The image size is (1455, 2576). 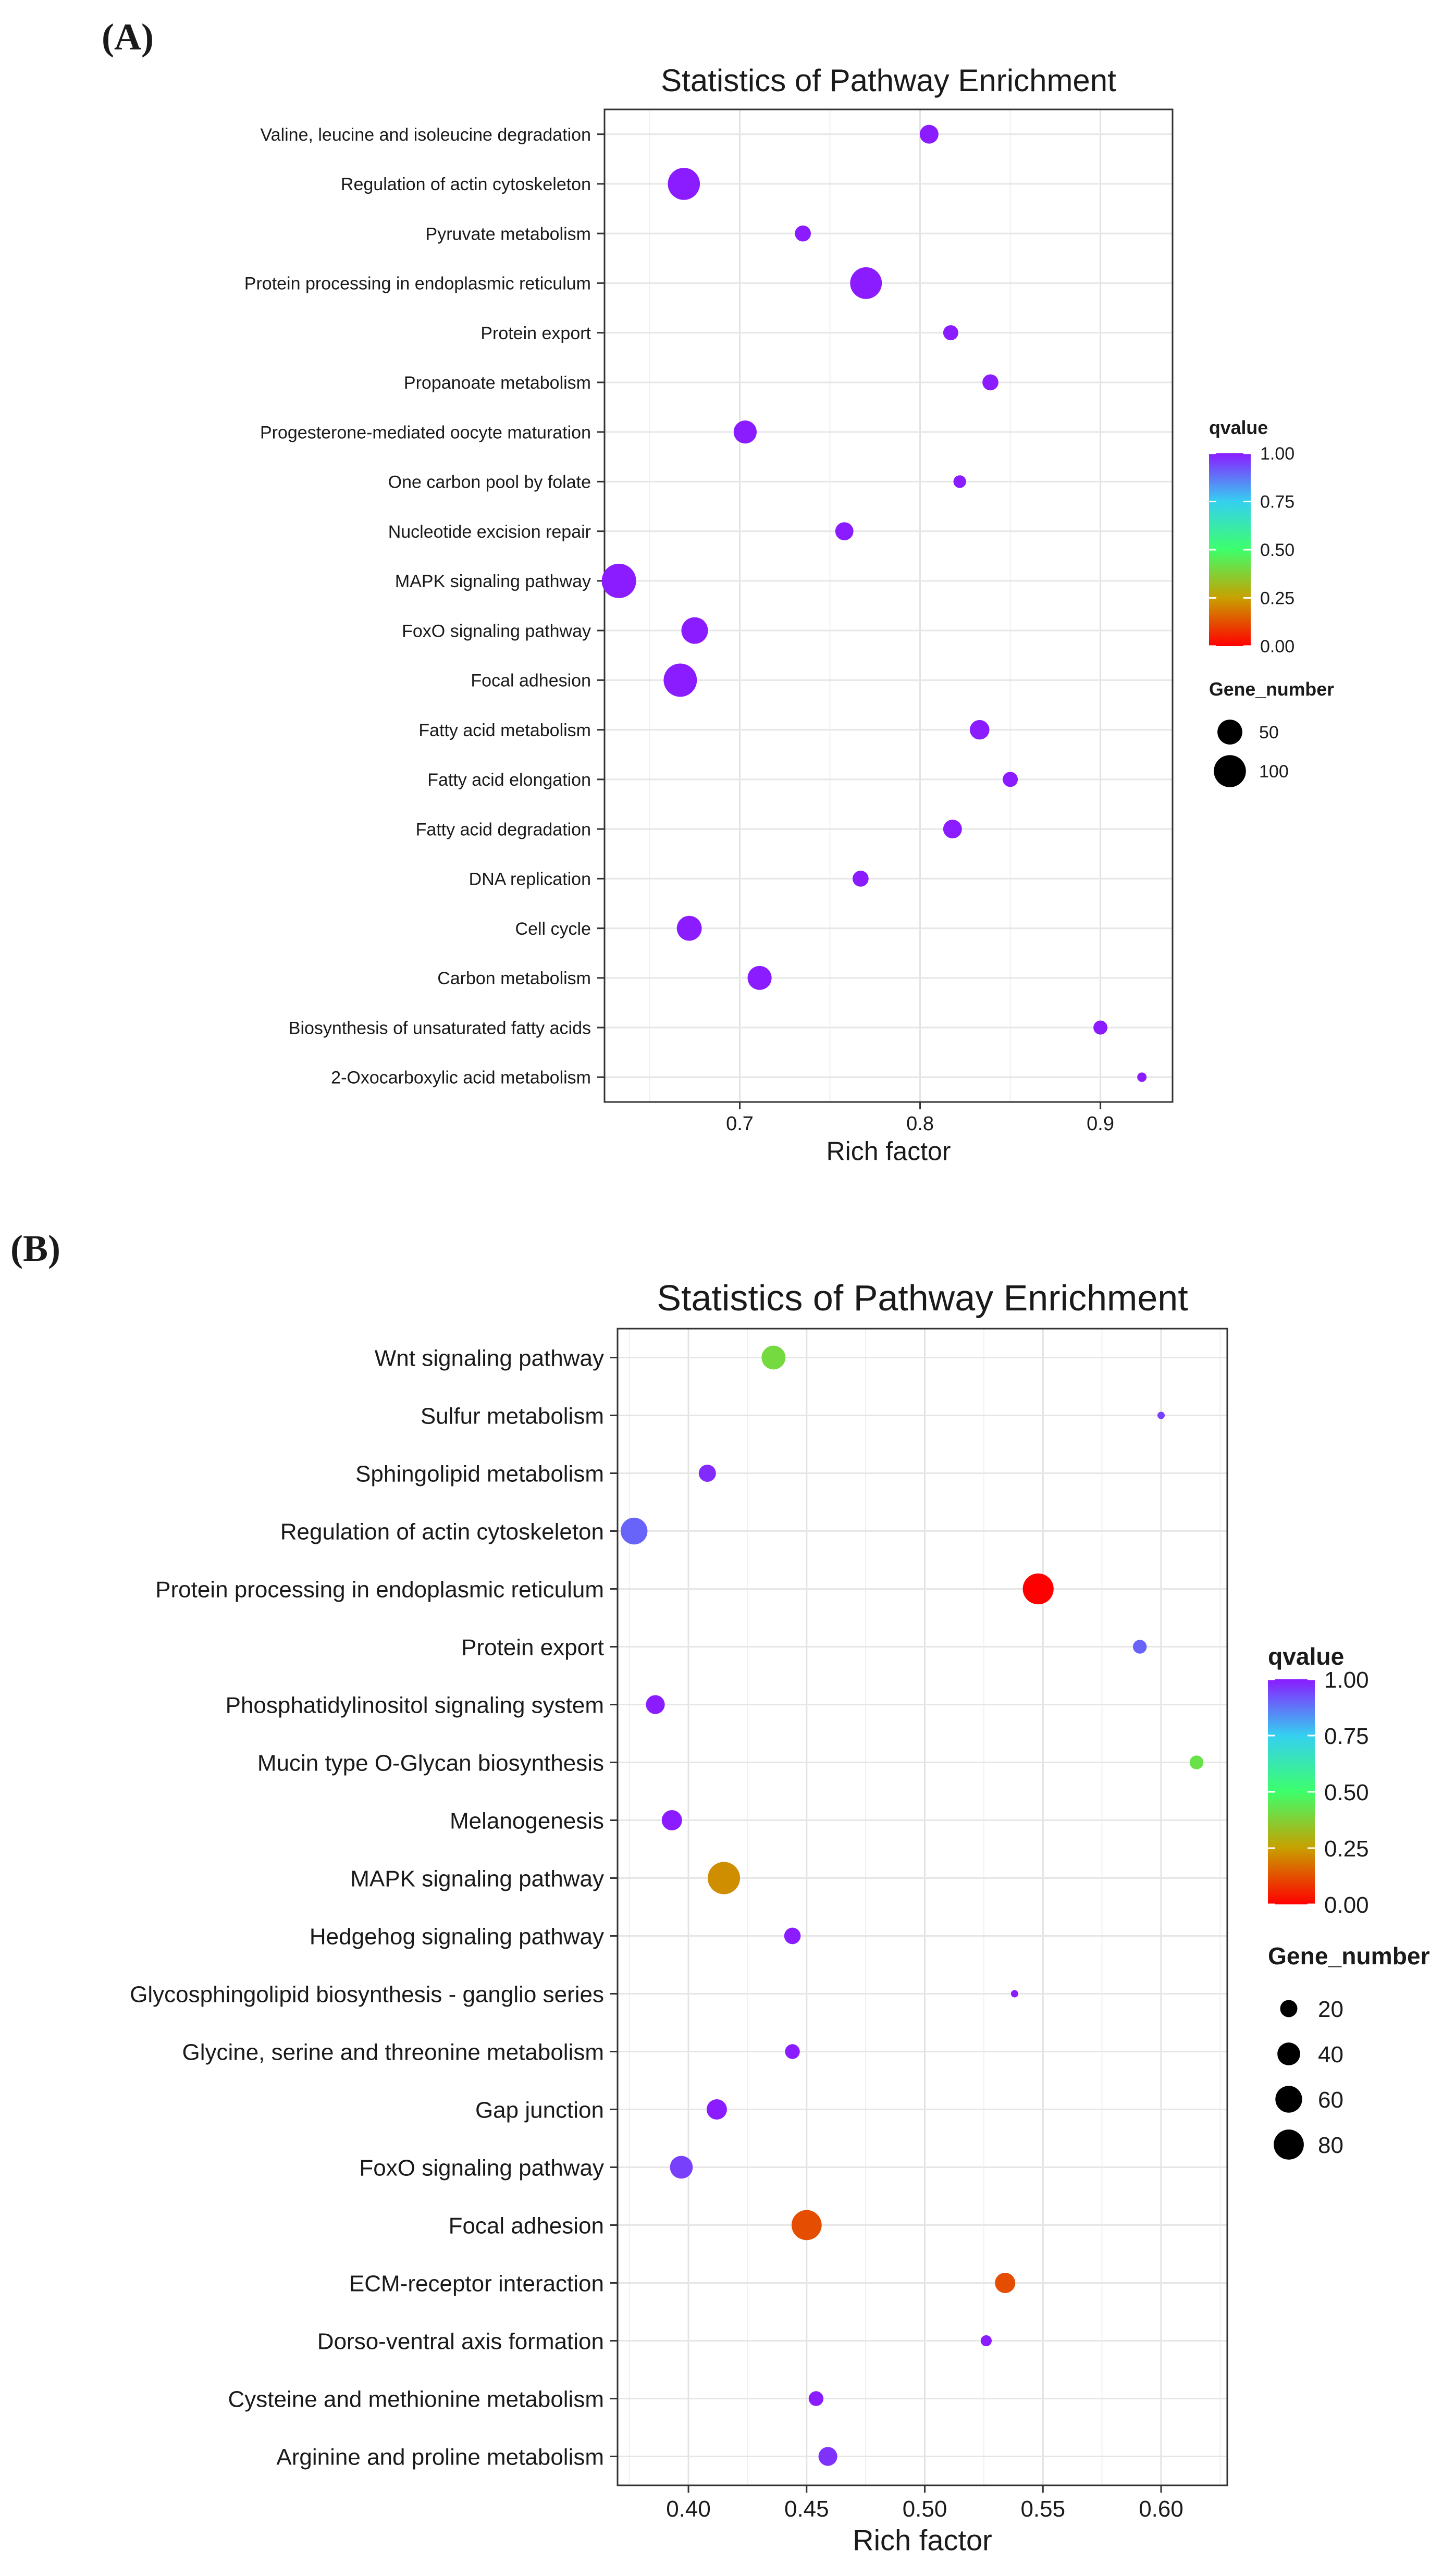 I want to click on legend-size-title: Gene_number, so click(x=1271, y=689).